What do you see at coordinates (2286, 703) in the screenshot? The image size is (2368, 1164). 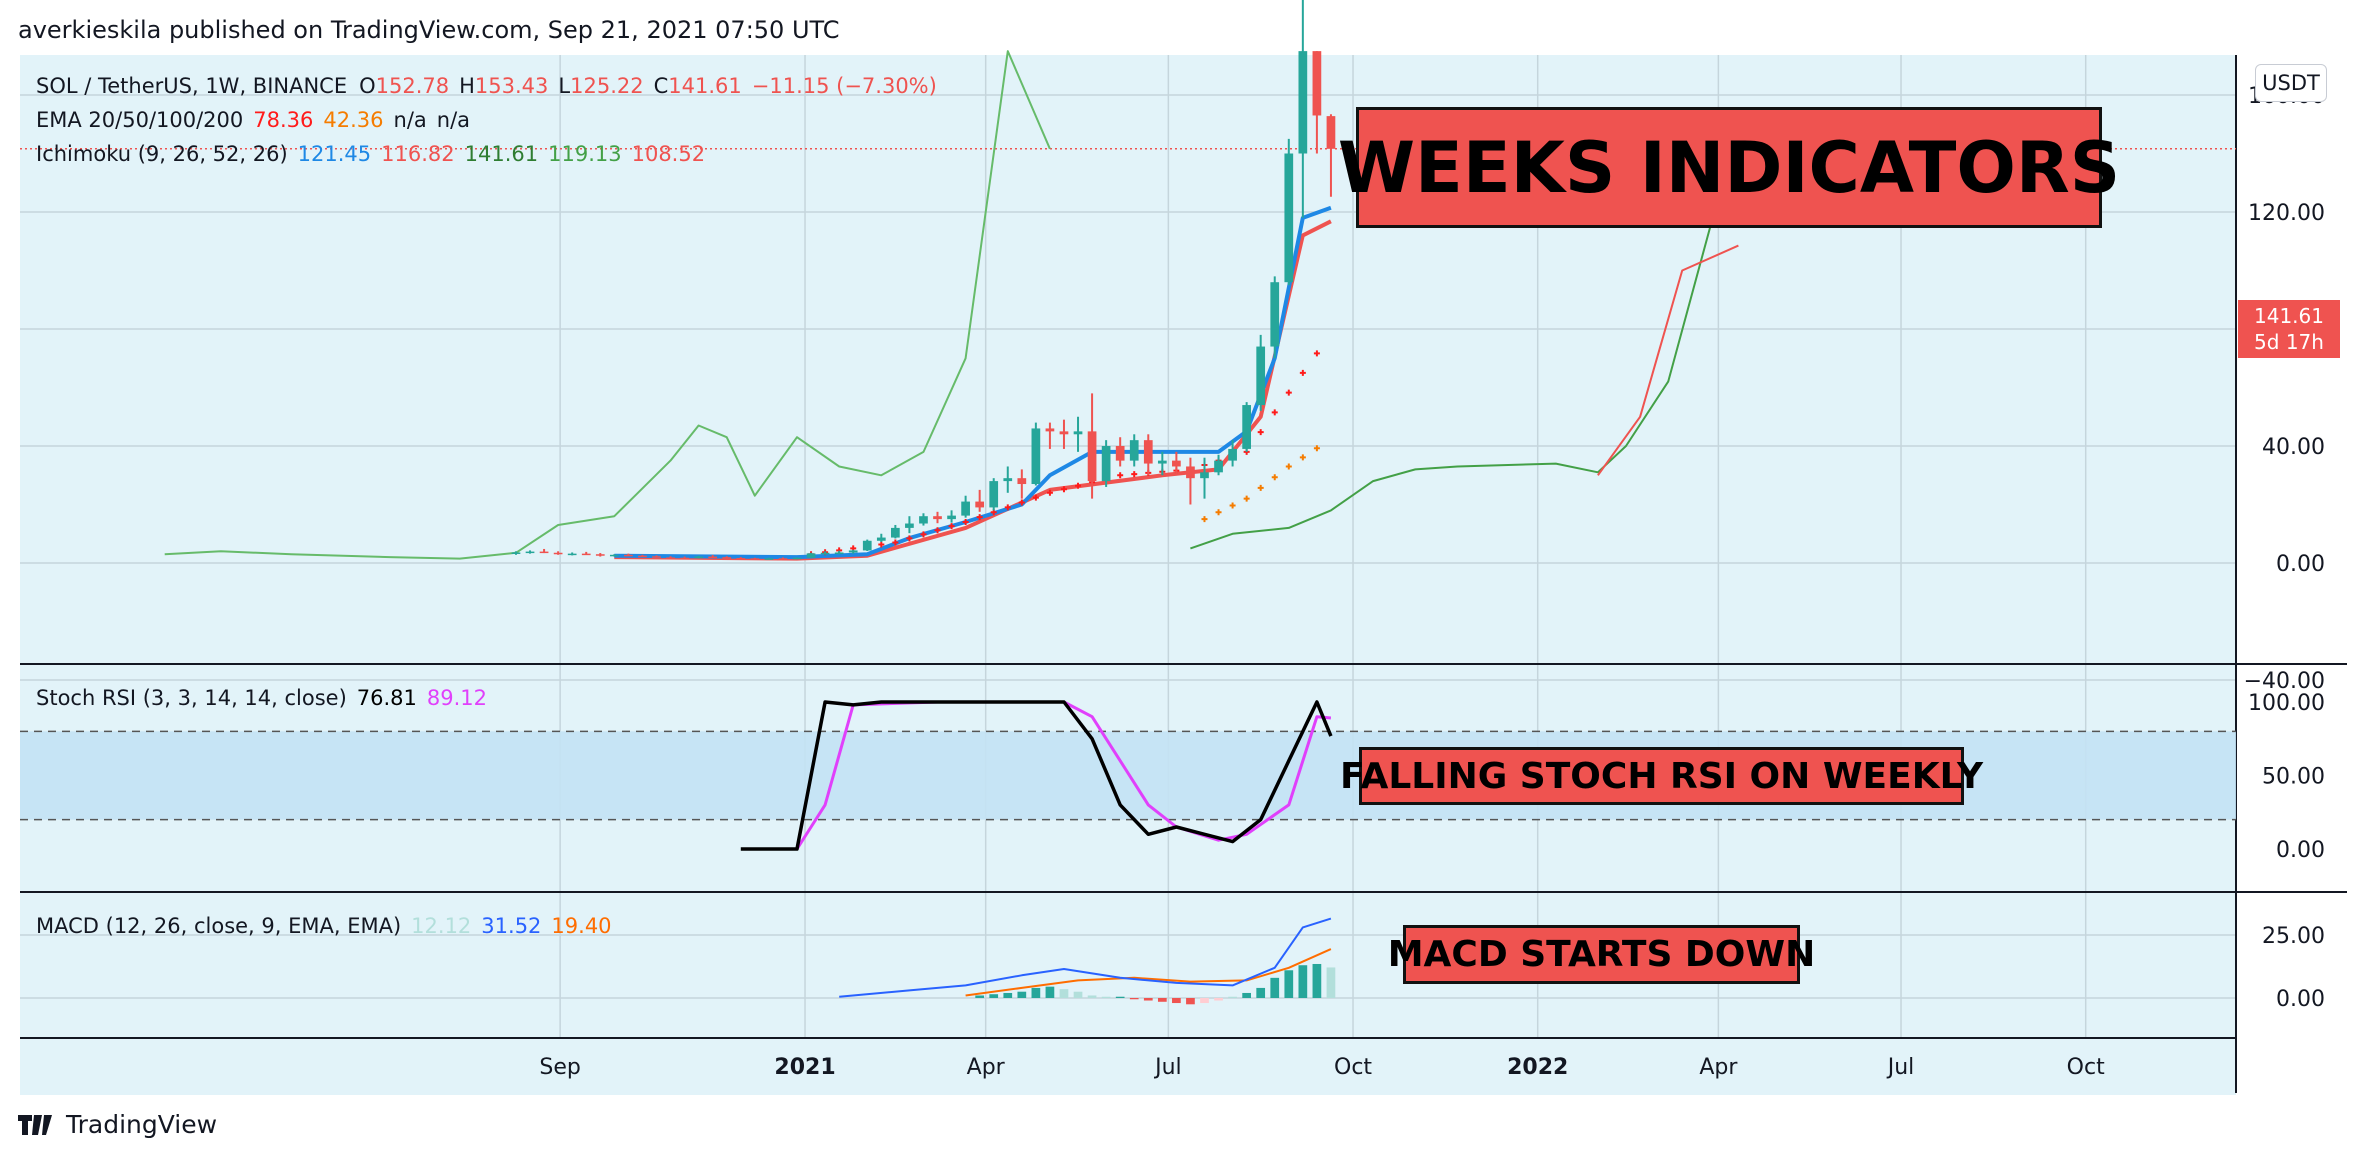 I see `stoch-axis-label: 100.00` at bounding box center [2286, 703].